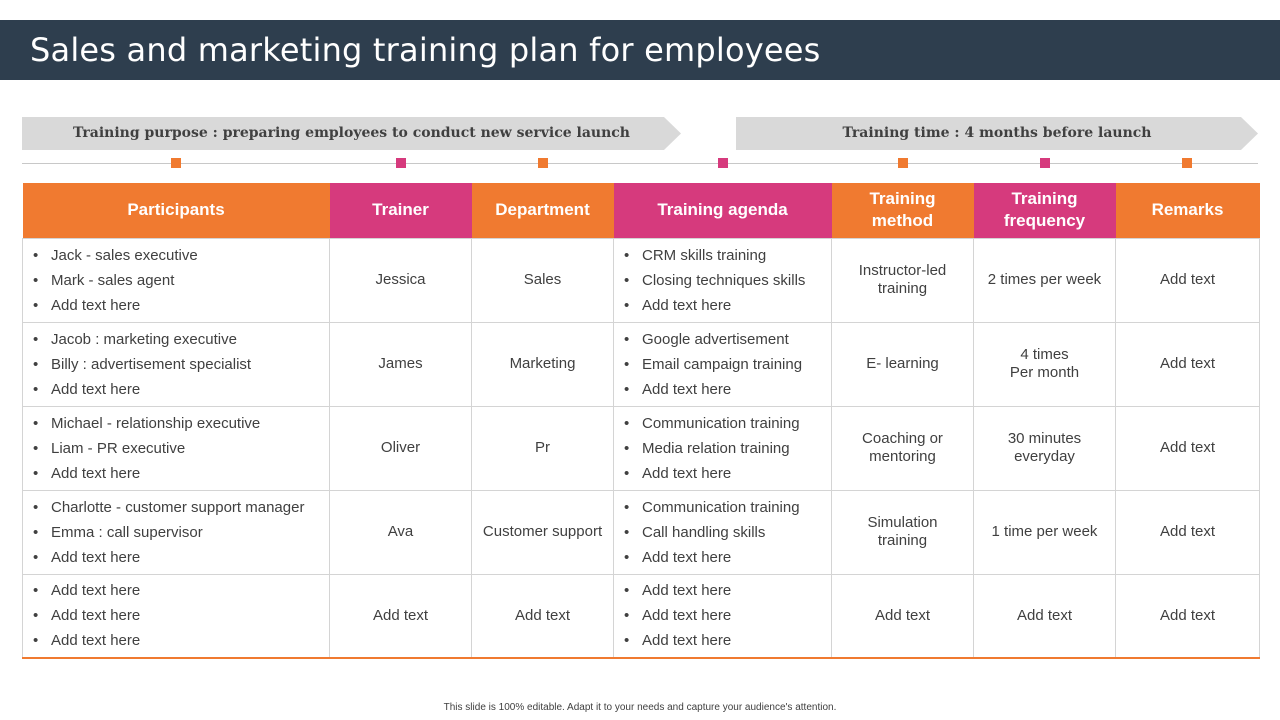  I want to click on header-department: Department, so click(542, 210).